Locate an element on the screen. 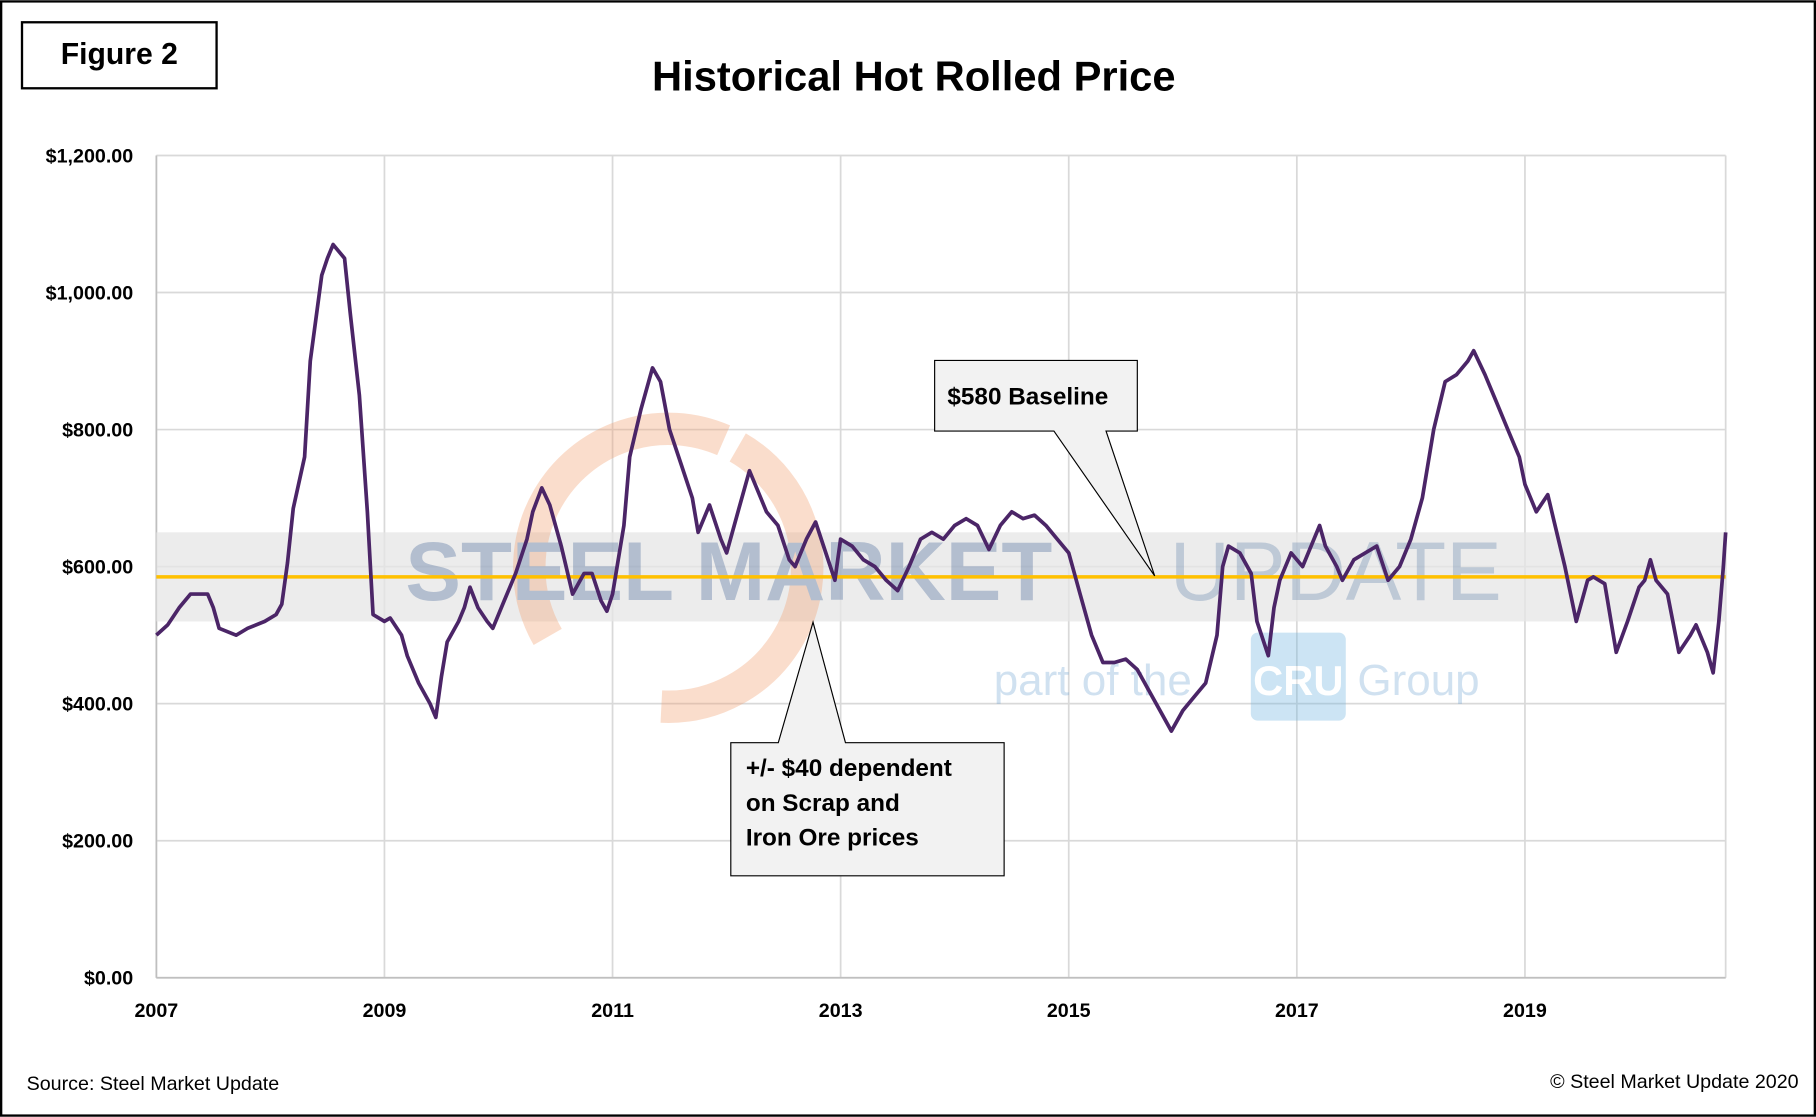  y-tick-label: $200.00 is located at coordinates (97, 842).